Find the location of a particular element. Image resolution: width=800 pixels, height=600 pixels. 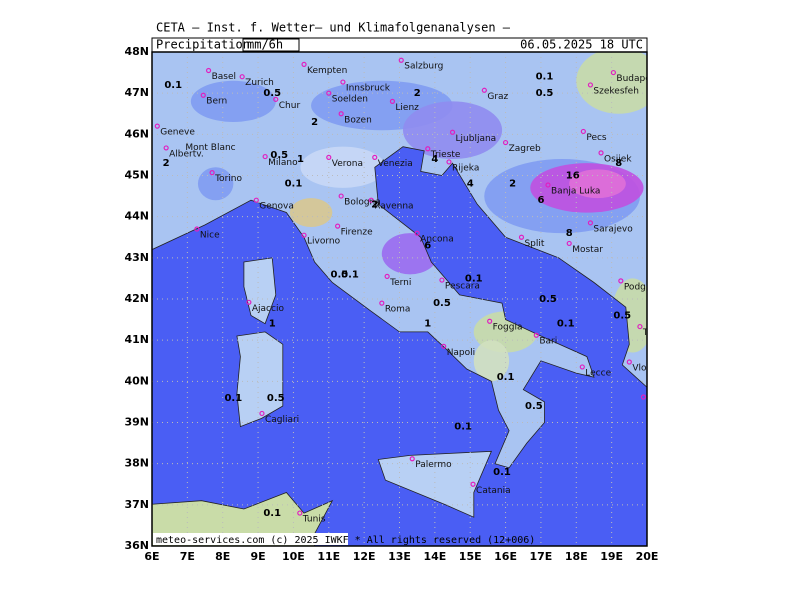

lat-tick-label: 47N is located at coordinates (136, 92).